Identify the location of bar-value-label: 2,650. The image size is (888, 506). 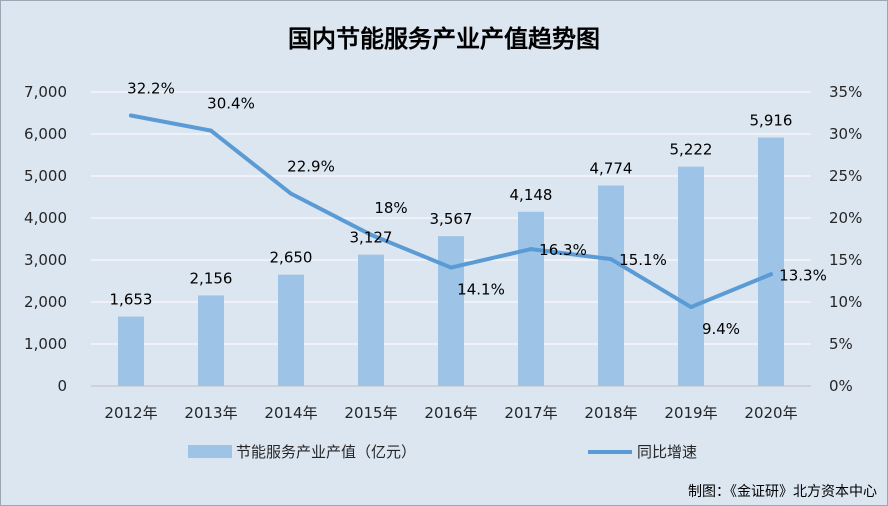
(291, 258).